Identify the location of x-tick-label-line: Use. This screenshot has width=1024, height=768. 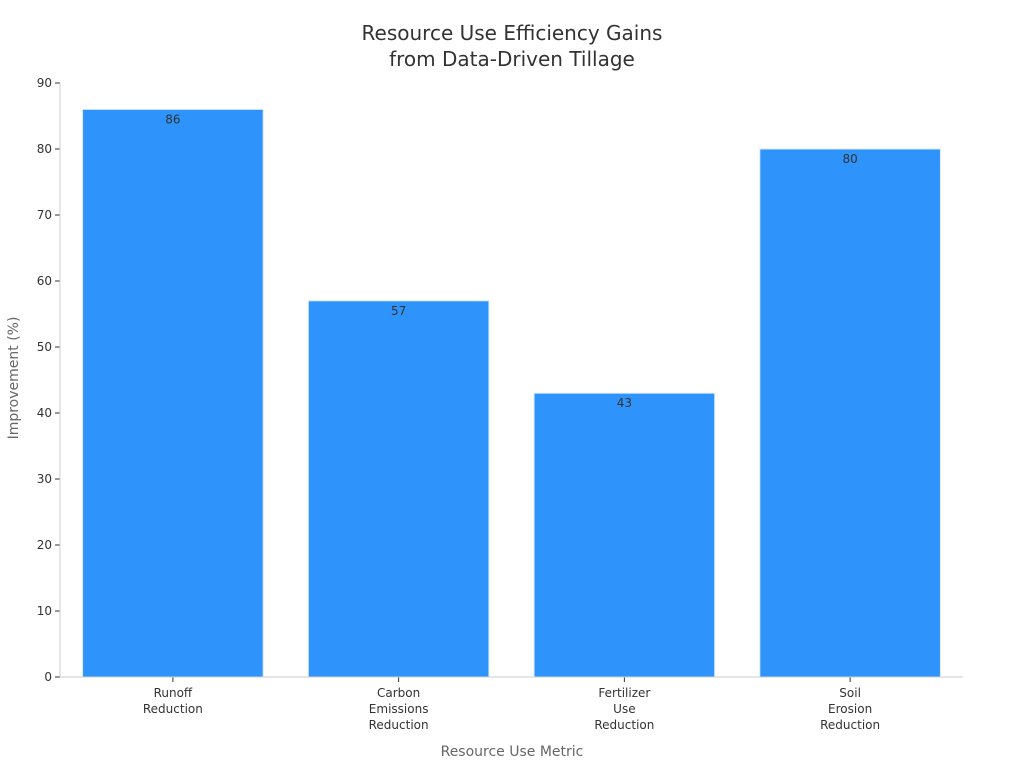
(624, 709).